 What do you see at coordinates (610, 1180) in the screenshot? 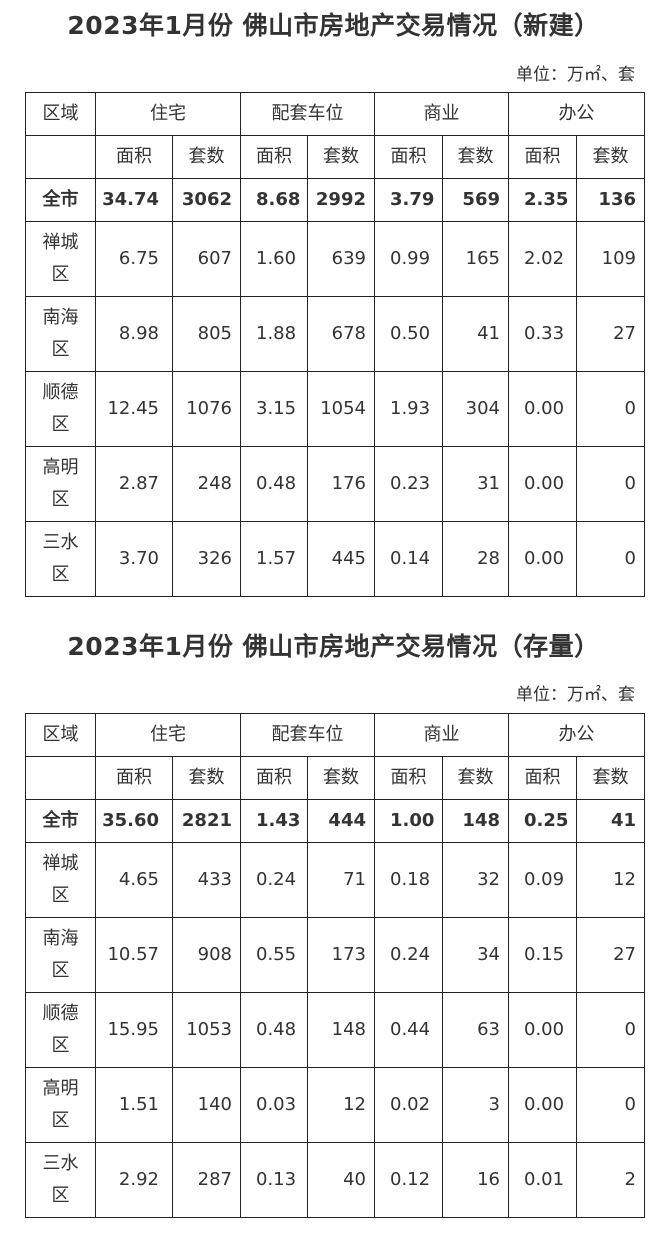
I see `value-cell: 2` at bounding box center [610, 1180].